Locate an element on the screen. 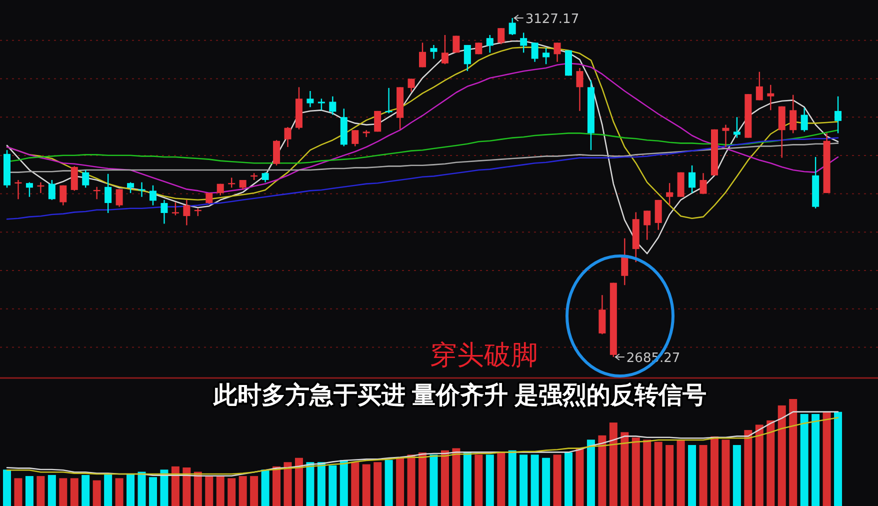  annotation: 此时多方急于买进 量价齐升 是强烈的反转信号 is located at coordinates (459, 395).